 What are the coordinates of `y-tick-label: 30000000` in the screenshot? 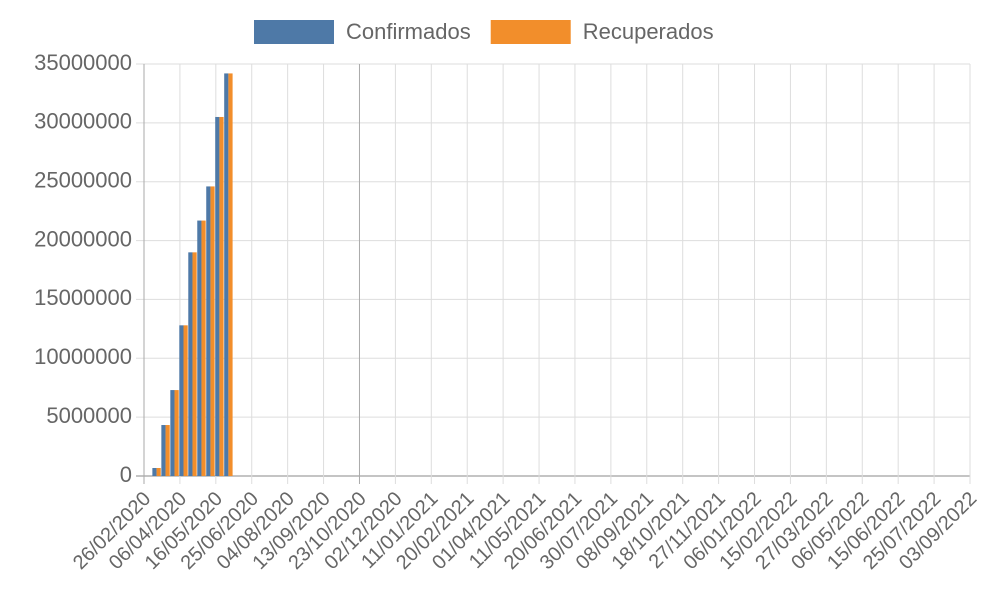 It's located at (83, 121).